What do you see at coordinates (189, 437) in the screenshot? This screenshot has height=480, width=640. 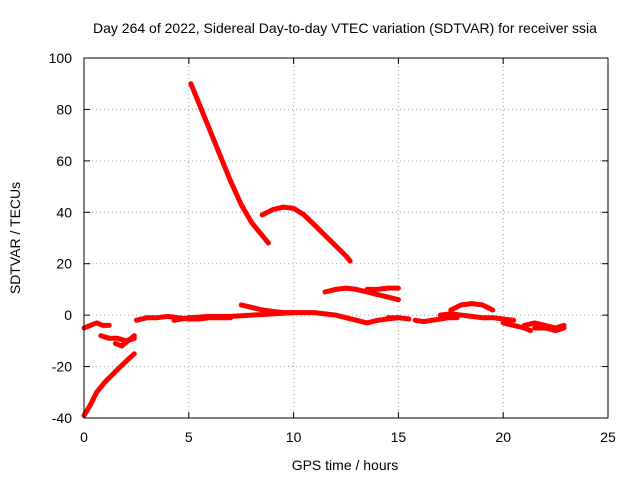 I see `x-tick-label: 5` at bounding box center [189, 437].